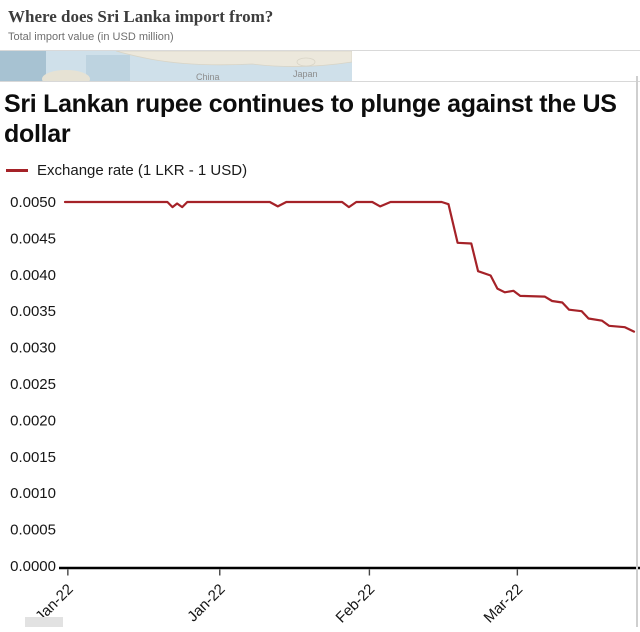  What do you see at coordinates (33, 347) in the screenshot?
I see `y-axis-label: 0.0030` at bounding box center [33, 347].